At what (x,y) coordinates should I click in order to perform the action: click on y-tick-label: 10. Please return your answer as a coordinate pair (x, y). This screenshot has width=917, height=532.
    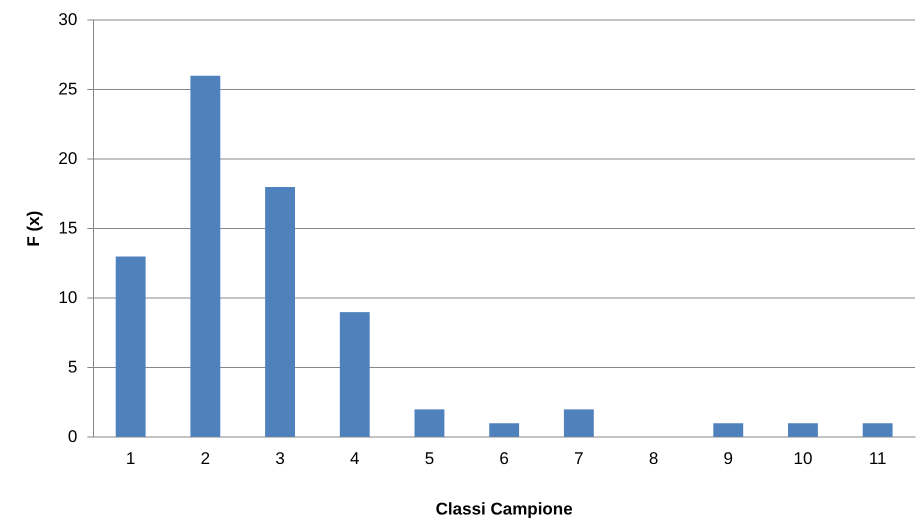
    Looking at the image, I should click on (68, 297).